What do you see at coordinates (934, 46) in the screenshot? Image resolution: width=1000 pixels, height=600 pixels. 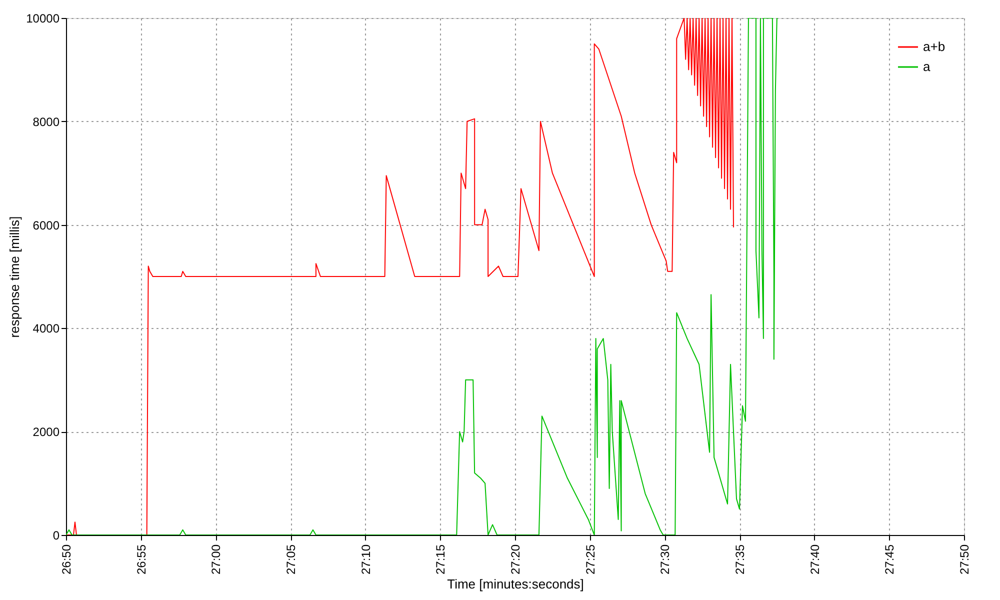 I see `legend-label: a+b` at bounding box center [934, 46].